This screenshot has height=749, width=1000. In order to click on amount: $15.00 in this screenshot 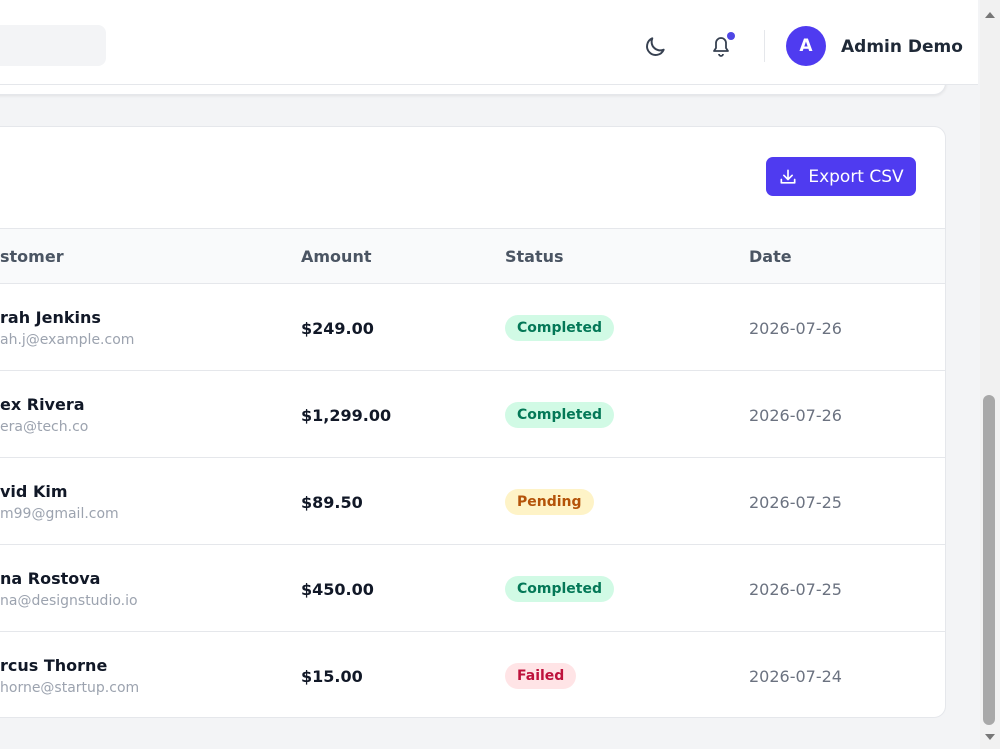, I will do `click(332, 676)`.